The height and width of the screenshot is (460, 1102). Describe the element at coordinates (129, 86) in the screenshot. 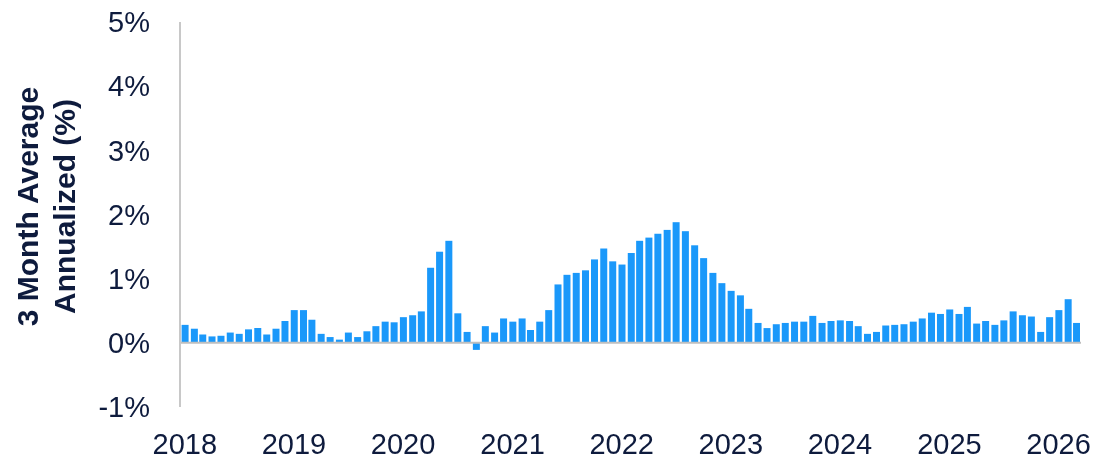

I see `y-tick-label: 4%` at that location.